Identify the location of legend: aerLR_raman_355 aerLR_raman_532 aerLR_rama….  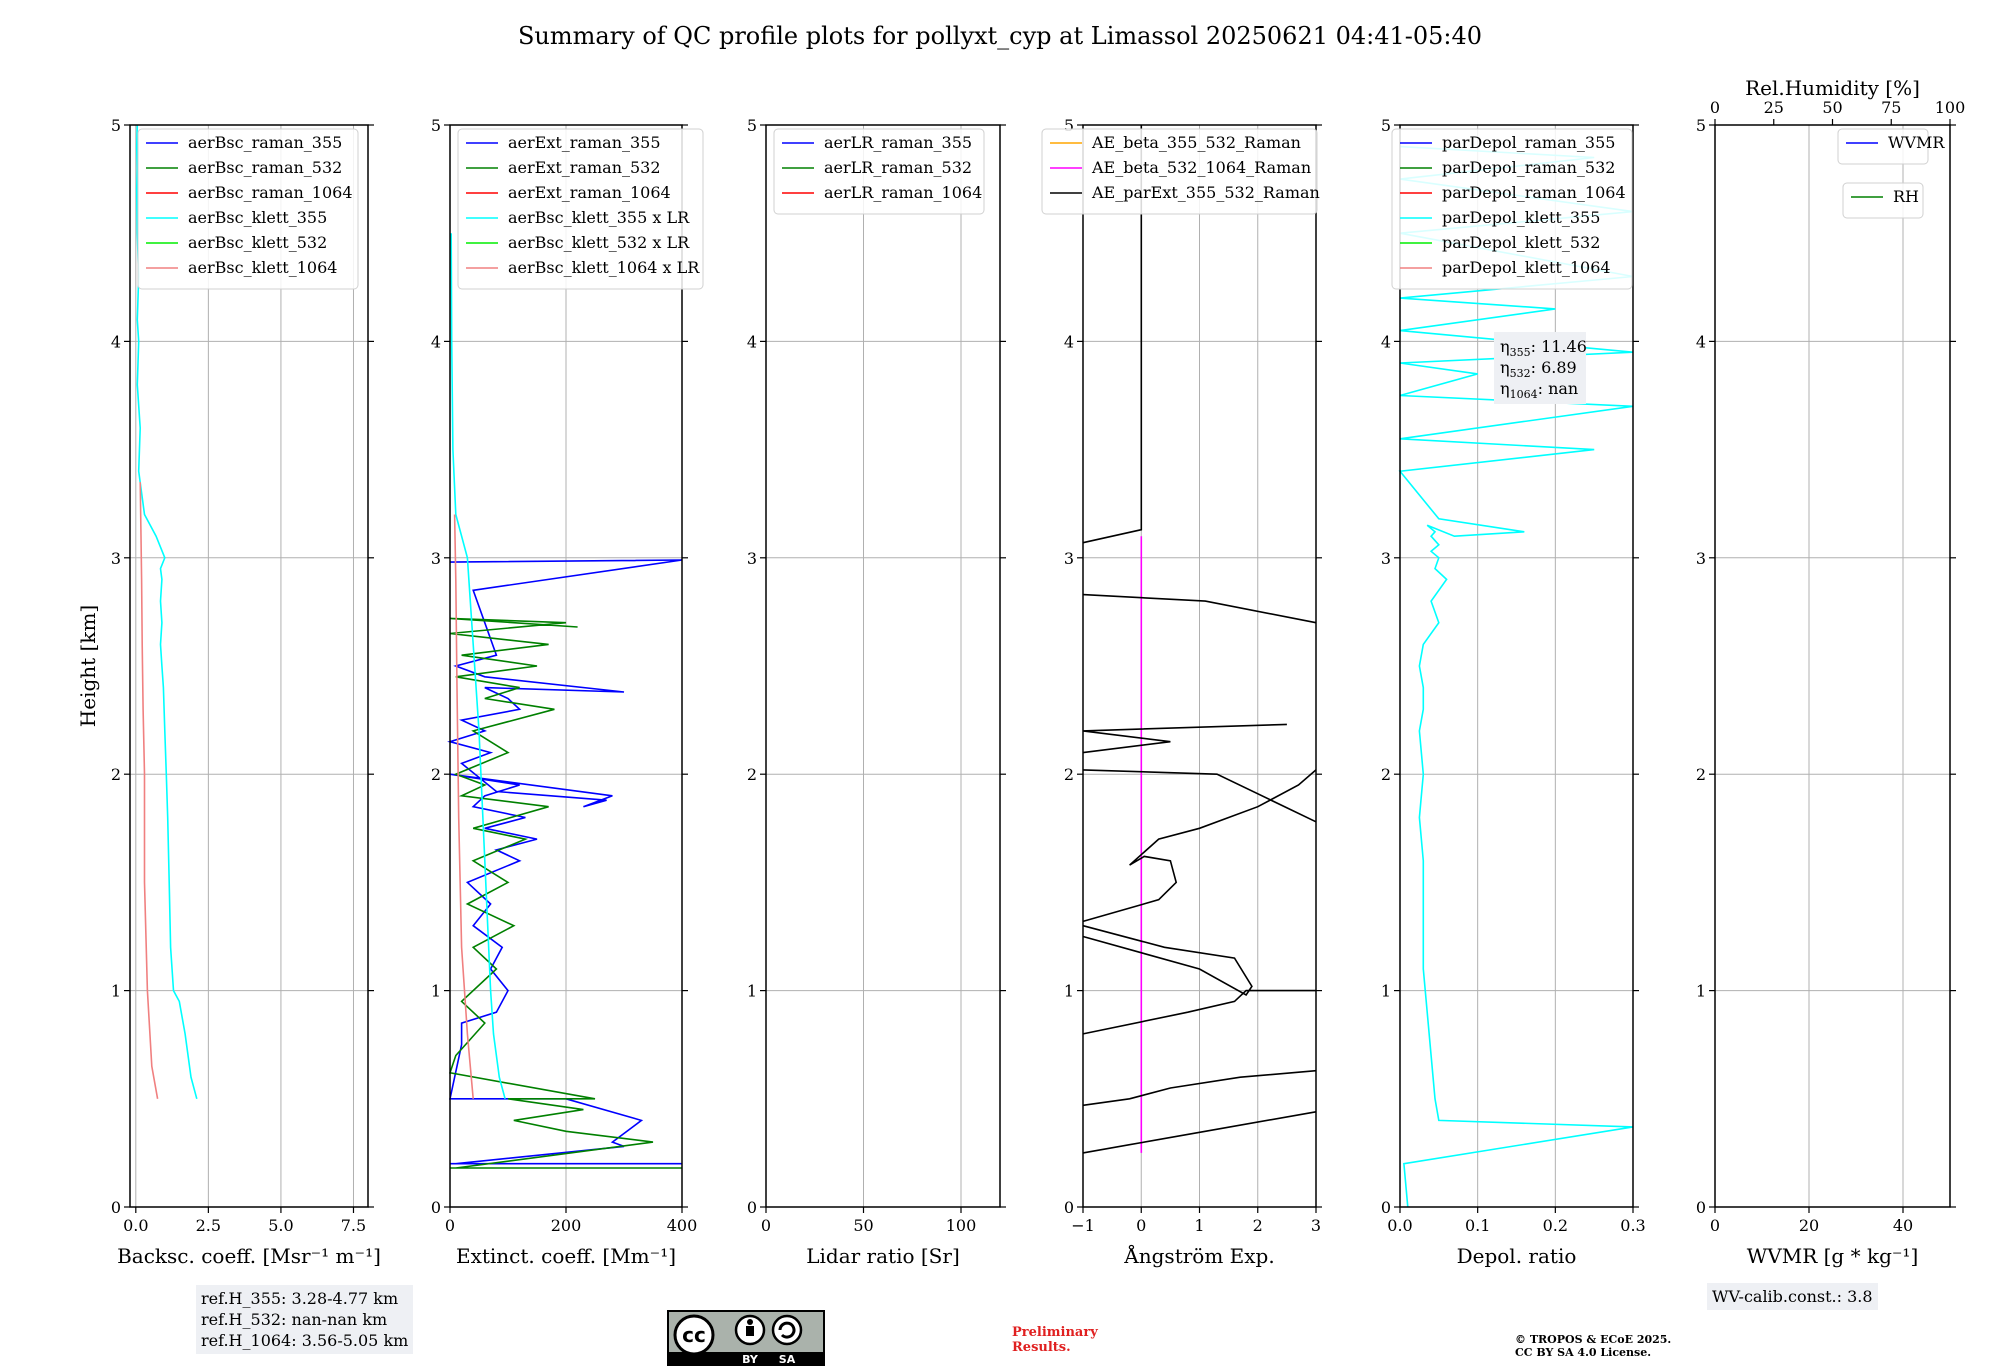
(879, 171).